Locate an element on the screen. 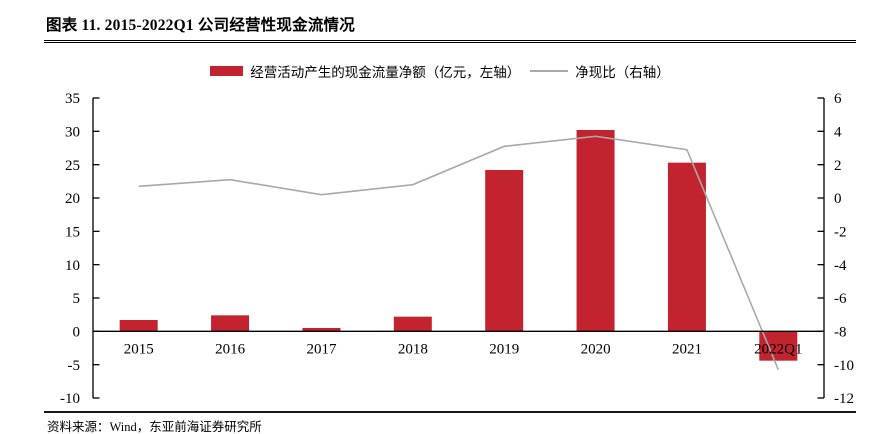 The image size is (880, 434). bar-2021 is located at coordinates (686, 247).